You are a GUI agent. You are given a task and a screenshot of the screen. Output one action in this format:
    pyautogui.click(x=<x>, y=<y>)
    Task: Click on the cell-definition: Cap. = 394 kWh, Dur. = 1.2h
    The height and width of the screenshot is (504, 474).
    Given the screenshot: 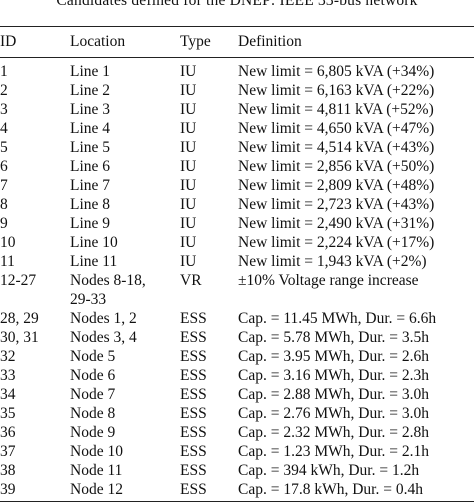 What is the action you would take?
    pyautogui.click(x=329, y=470)
    